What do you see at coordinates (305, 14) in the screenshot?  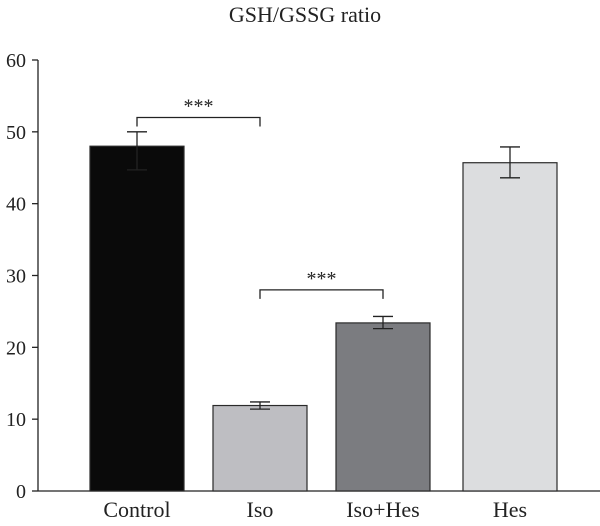 I see `chart-title: GSH/GSSG ratio` at bounding box center [305, 14].